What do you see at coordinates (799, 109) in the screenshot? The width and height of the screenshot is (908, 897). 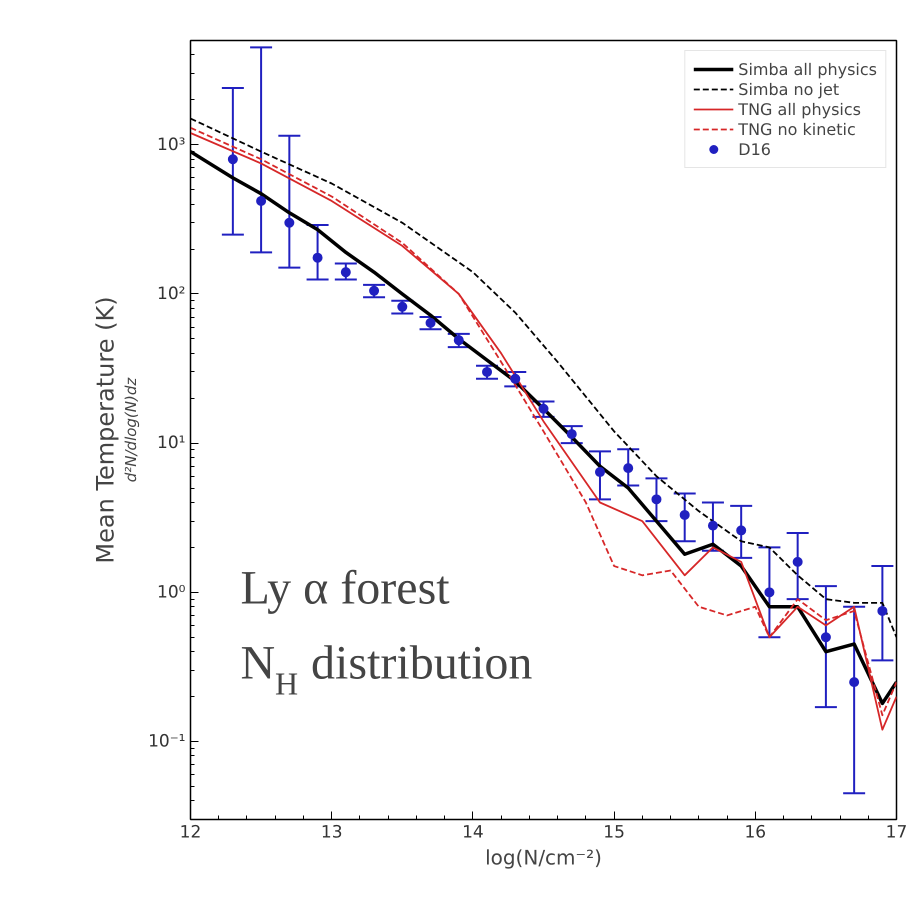 I see `legend-label: TNG all physics` at bounding box center [799, 109].